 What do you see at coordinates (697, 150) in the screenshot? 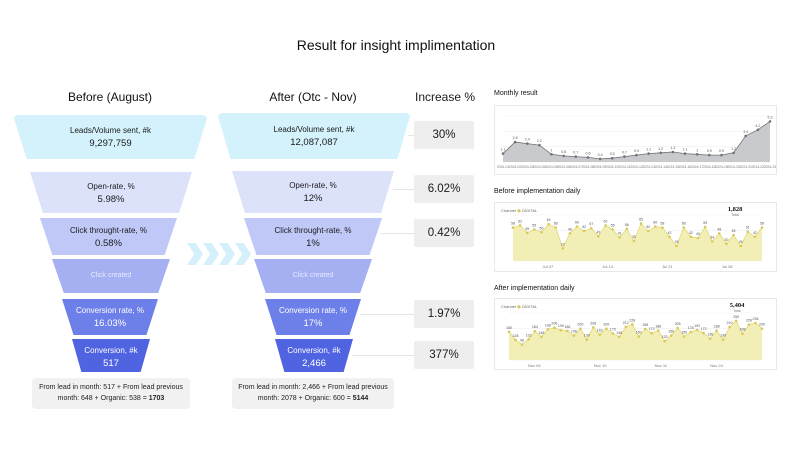
I see `data-label: 1` at bounding box center [697, 150].